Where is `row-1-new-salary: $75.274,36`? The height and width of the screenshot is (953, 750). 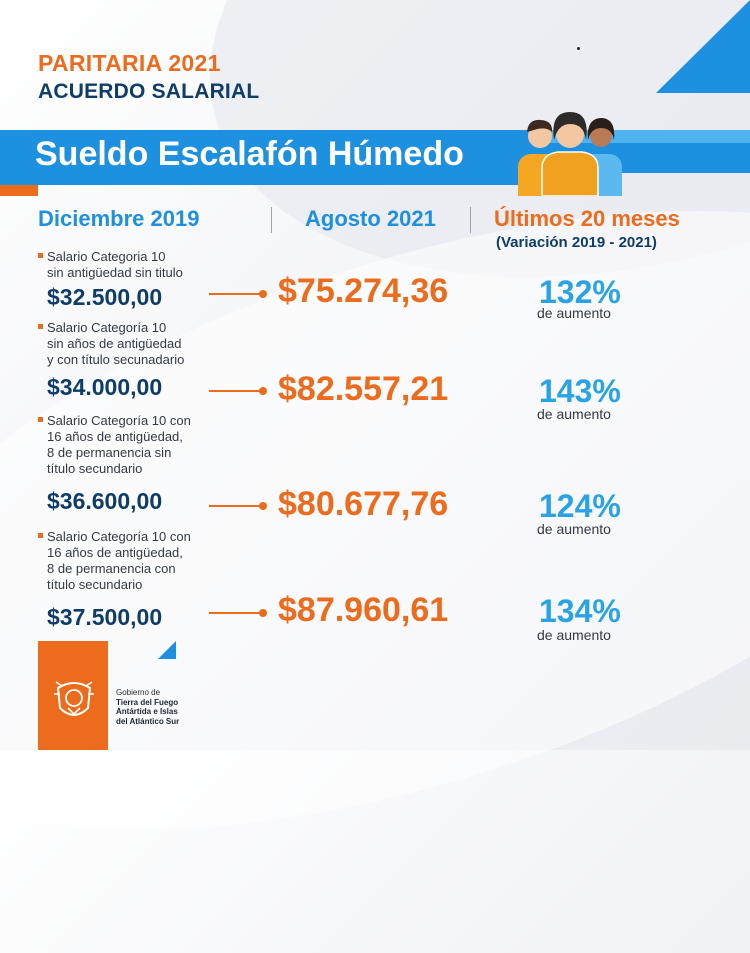
row-1-new-salary: $75.274,36 is located at coordinates (363, 291).